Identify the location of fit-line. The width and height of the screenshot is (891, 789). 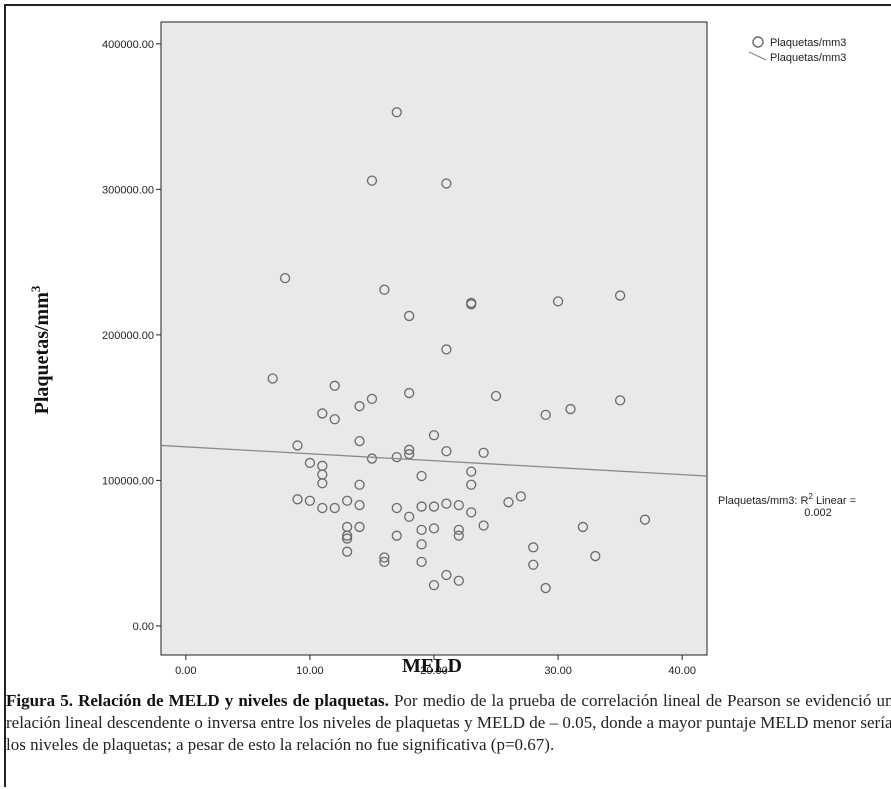
(434, 460).